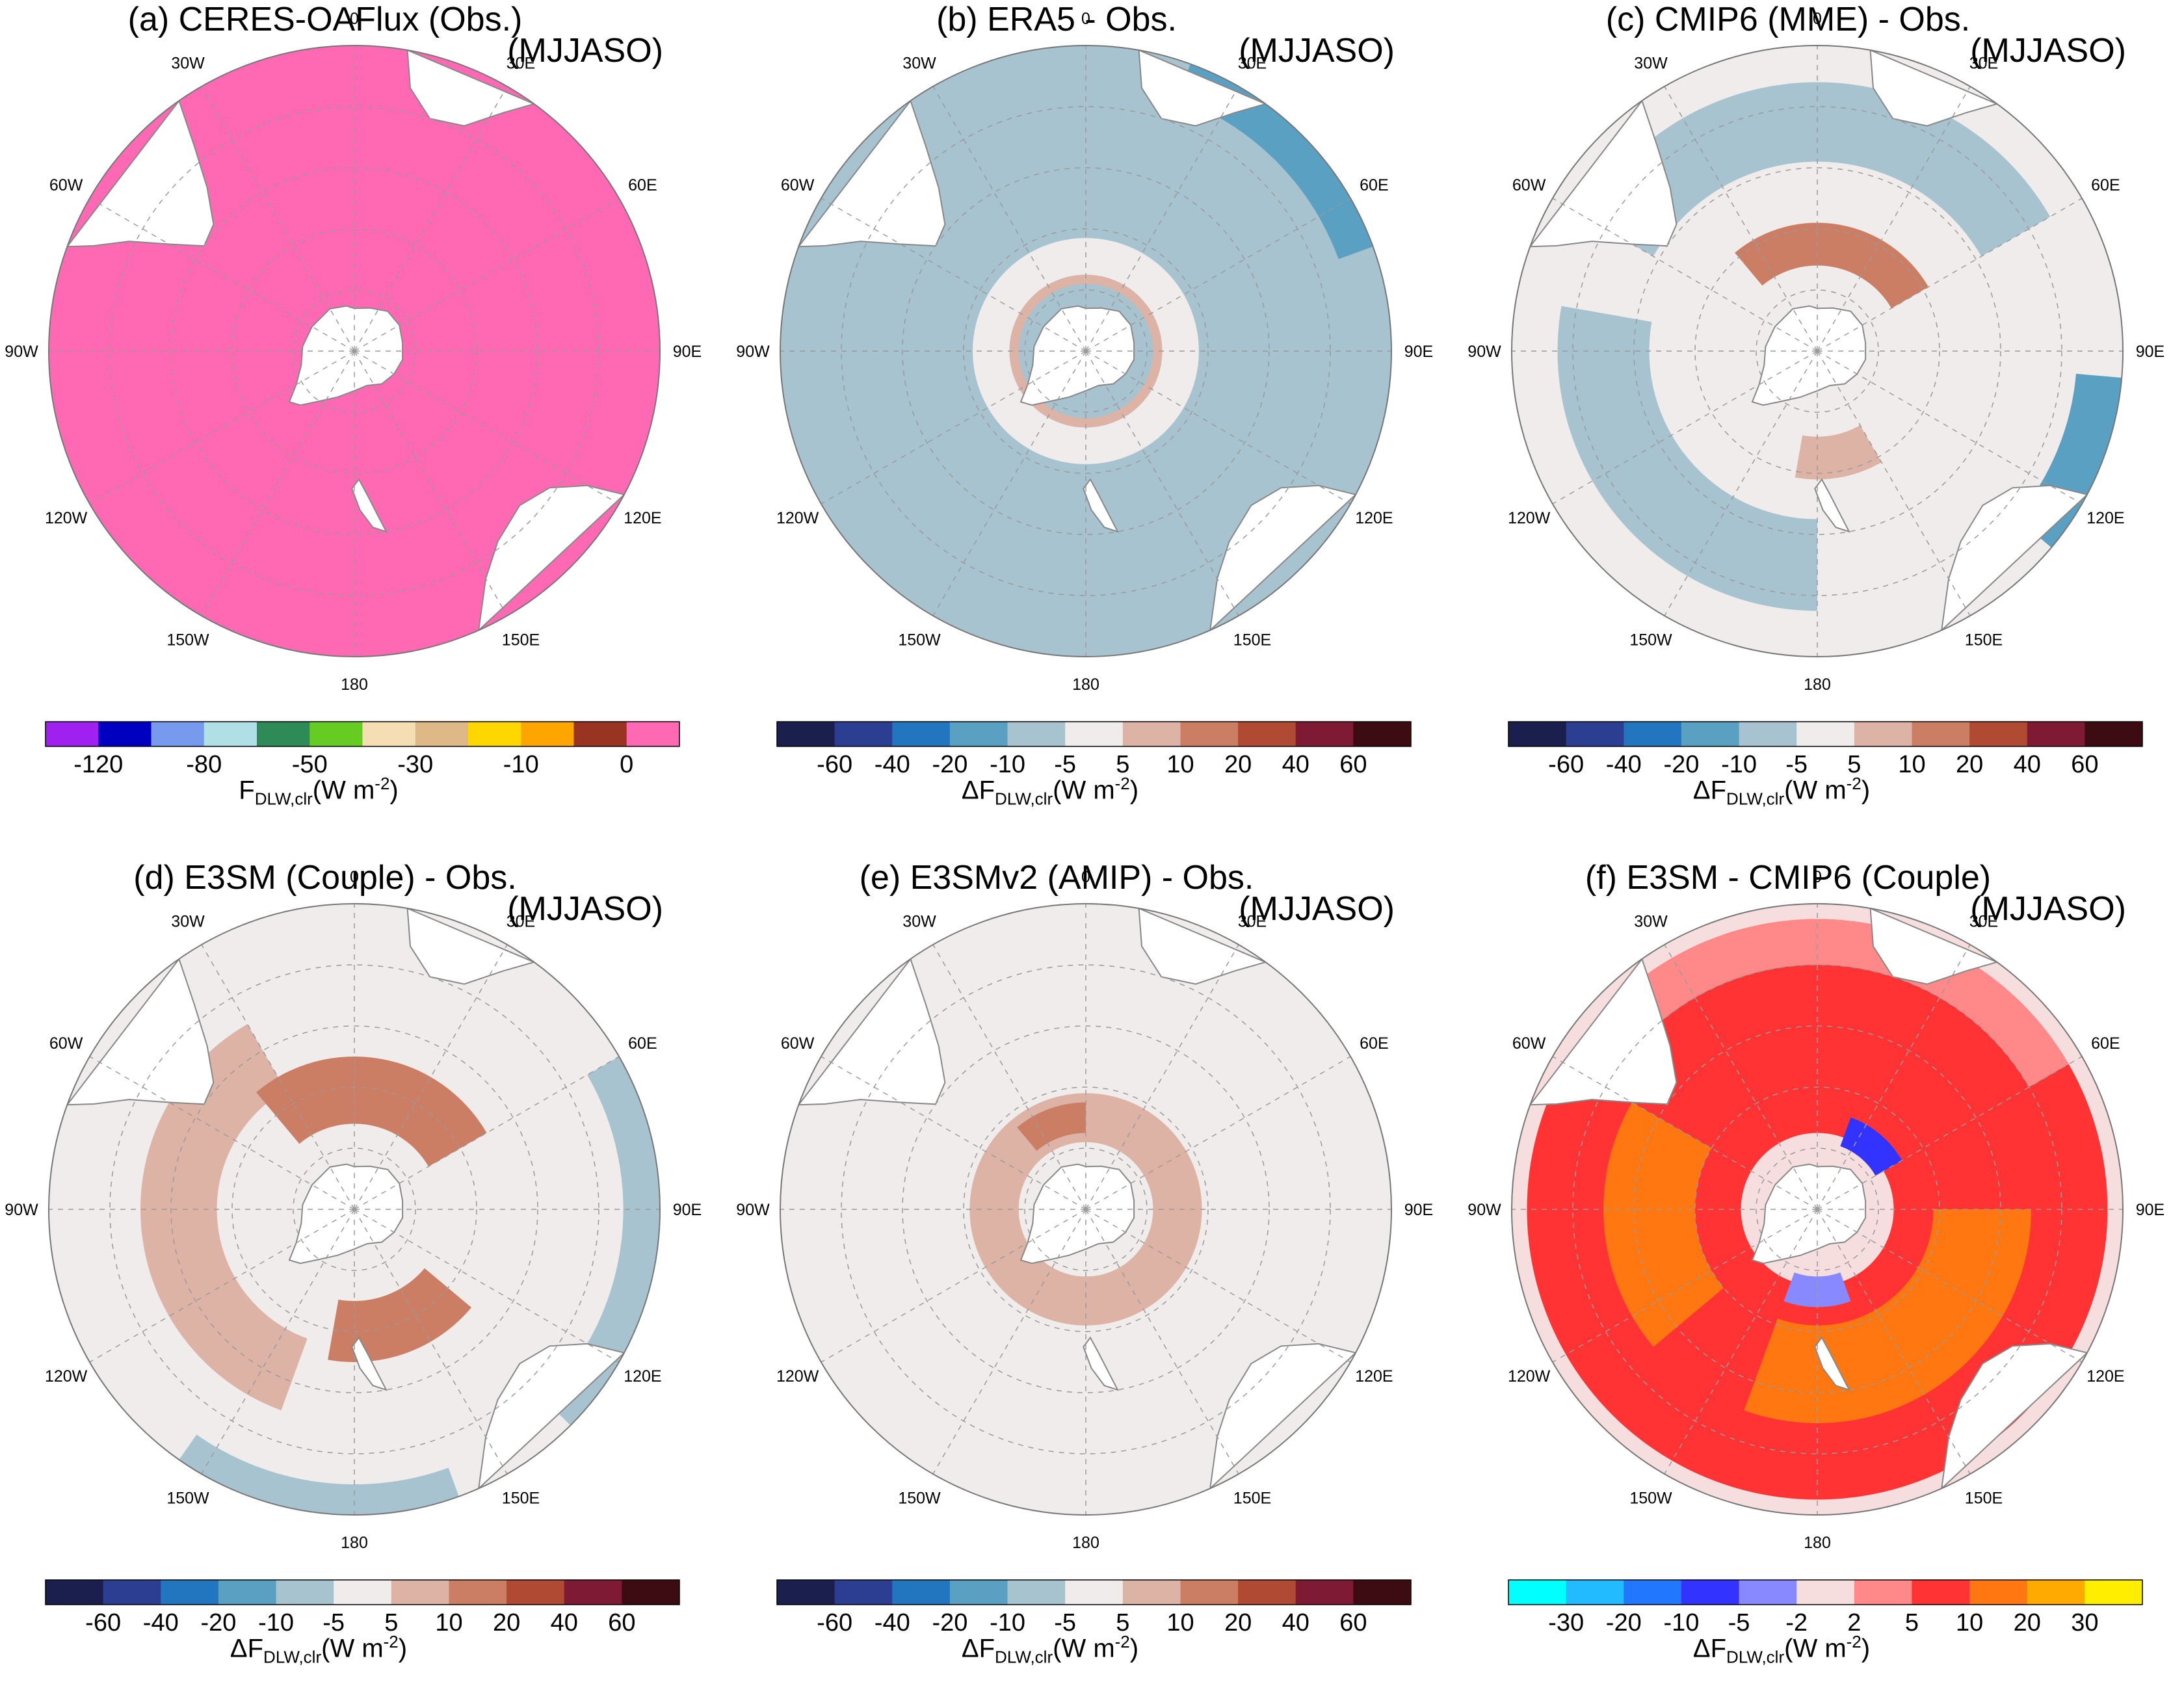  What do you see at coordinates (1295, 1622) in the screenshot?
I see `colorbar-tick-label: 40` at bounding box center [1295, 1622].